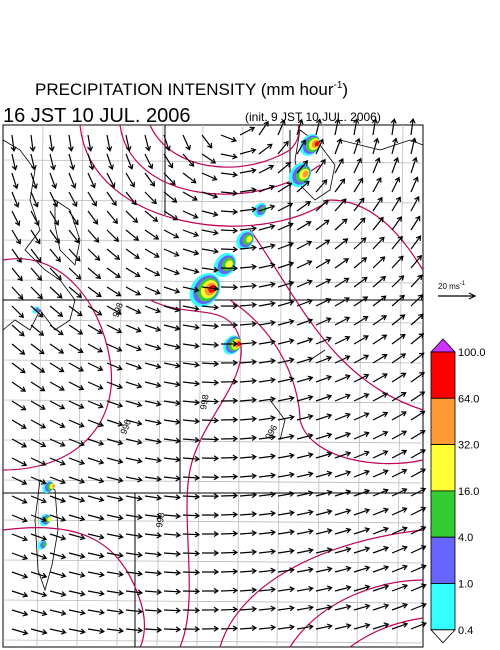 The width and height of the screenshot is (500, 650). I want to click on colorbar-label: 64.0, so click(468, 399).